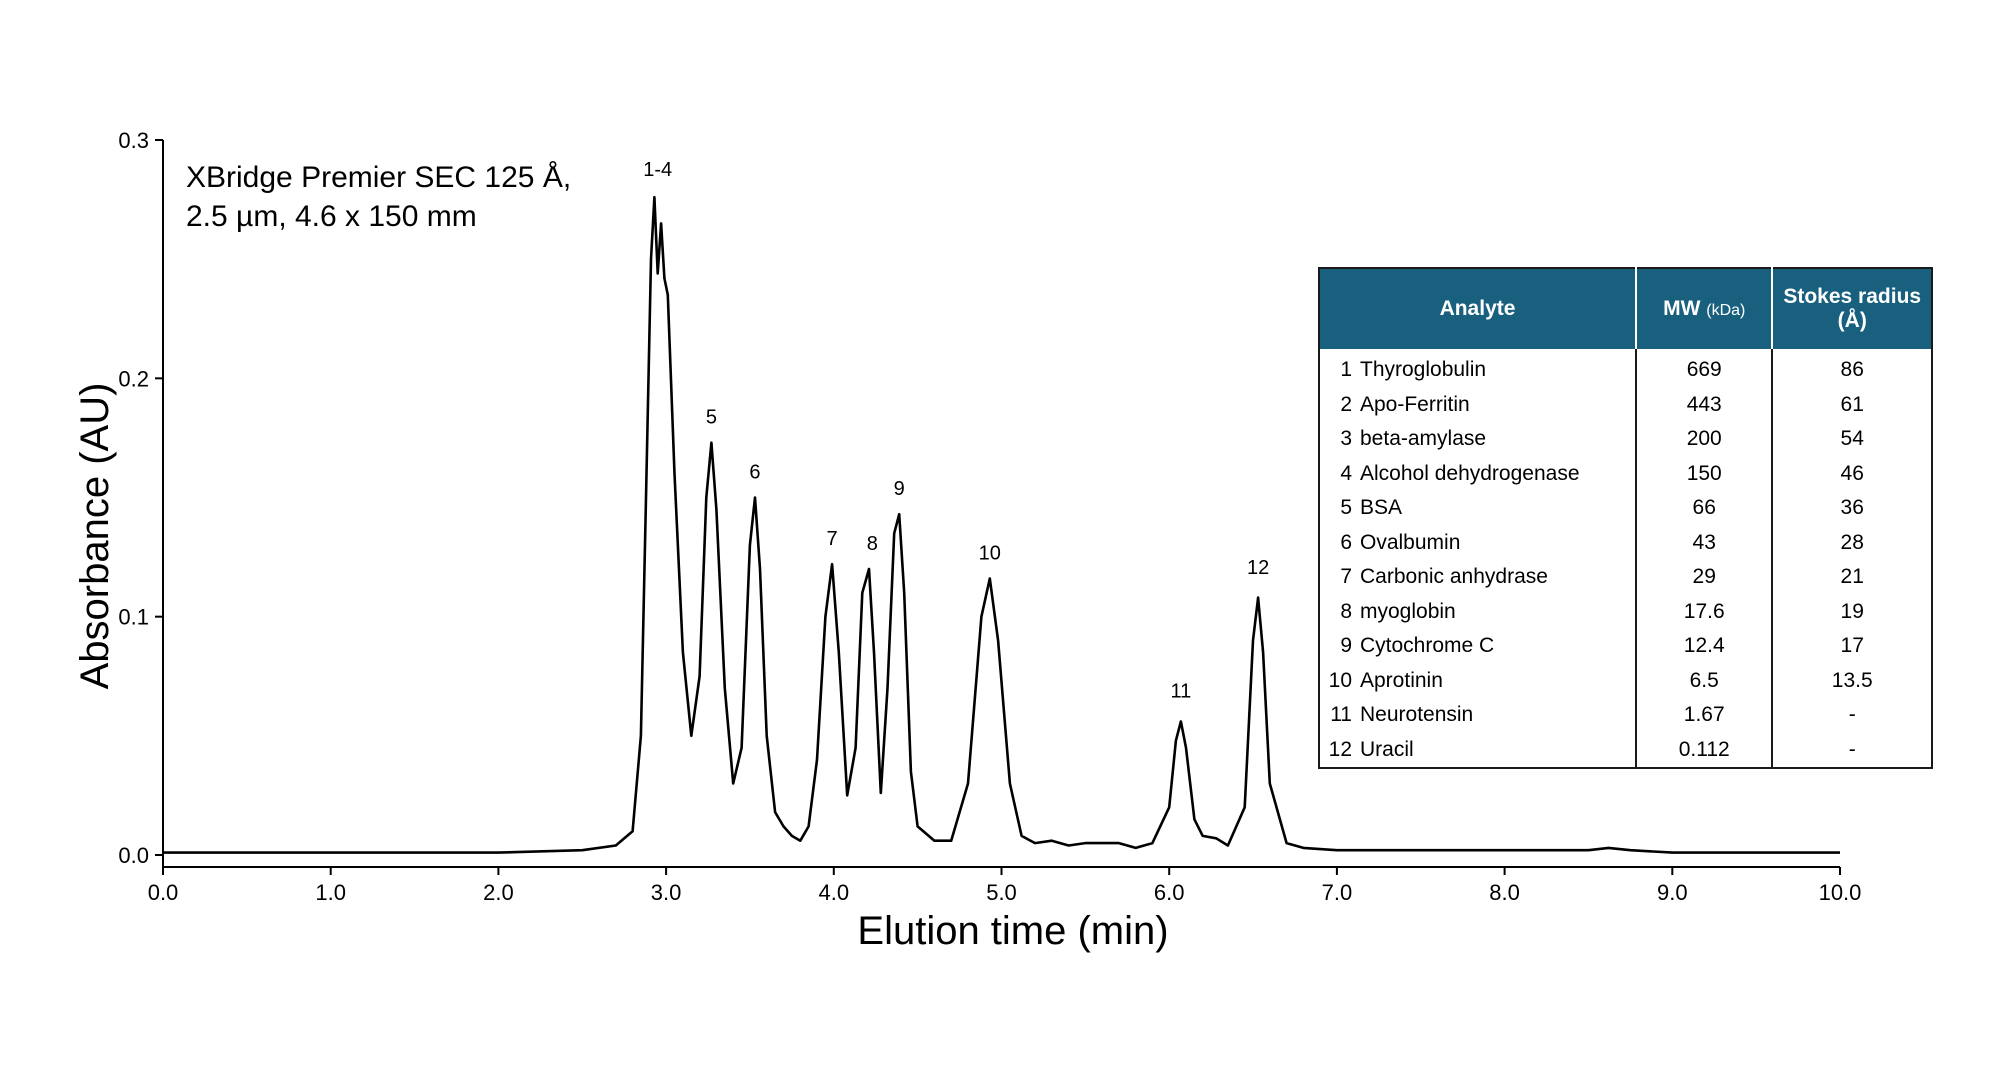 This screenshot has width=2000, height=1075. I want to click on cell-stokes-radius: 28, so click(1851, 542).